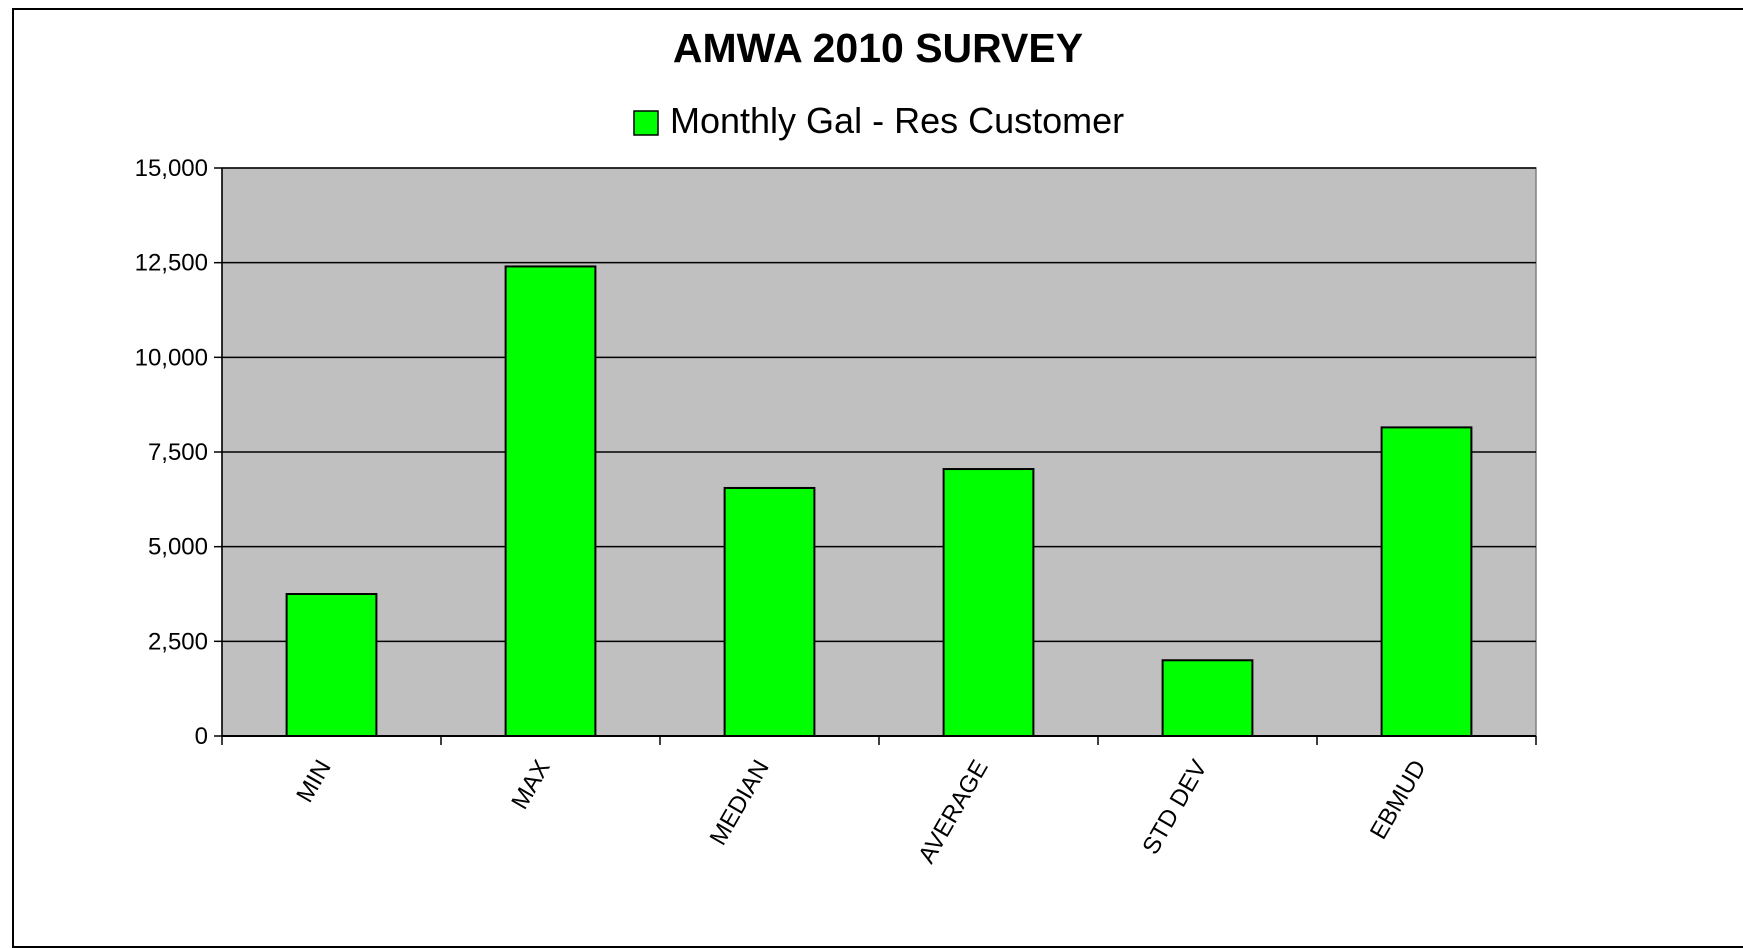 This screenshot has width=1743, height=948. I want to click on y-tick-label: 2,500, so click(178, 641).